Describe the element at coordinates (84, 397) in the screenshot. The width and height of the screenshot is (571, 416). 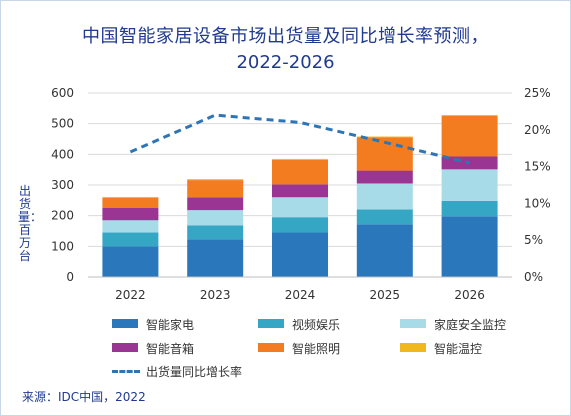
I see `source-note: 来源：IDC中国，2022` at that location.